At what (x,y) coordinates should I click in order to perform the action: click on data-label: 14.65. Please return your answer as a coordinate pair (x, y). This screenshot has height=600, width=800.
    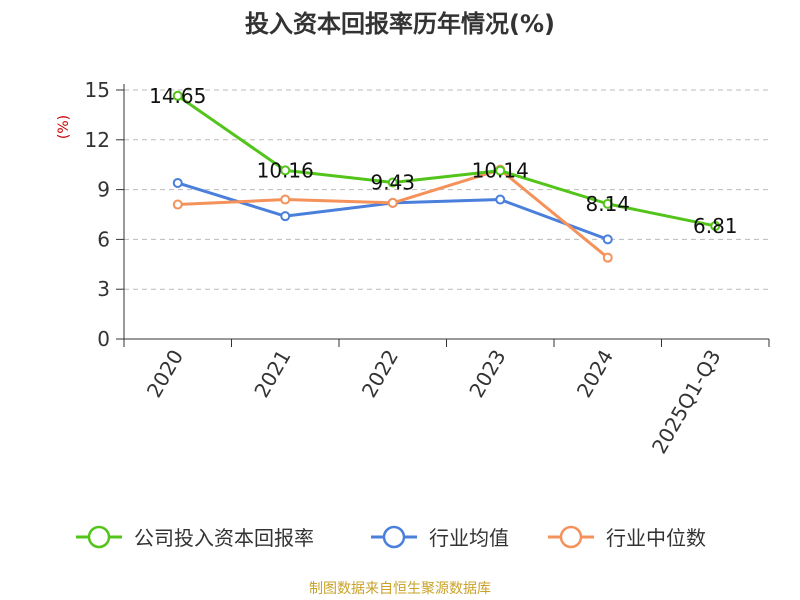
    Looking at the image, I should click on (177, 96).